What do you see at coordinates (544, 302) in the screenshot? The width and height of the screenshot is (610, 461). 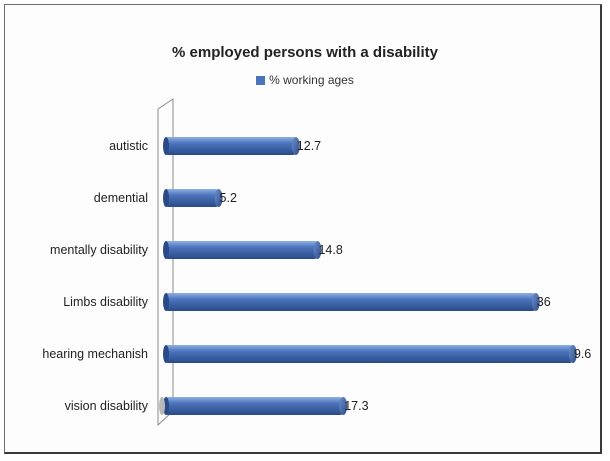 I see `data-label: 36` at bounding box center [544, 302].